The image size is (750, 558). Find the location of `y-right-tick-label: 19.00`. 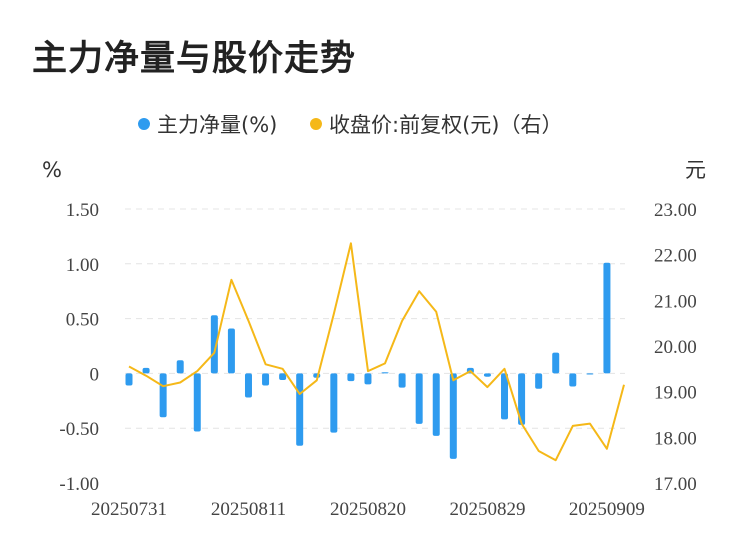

y-right-tick-label: 19.00 is located at coordinates (675, 393).